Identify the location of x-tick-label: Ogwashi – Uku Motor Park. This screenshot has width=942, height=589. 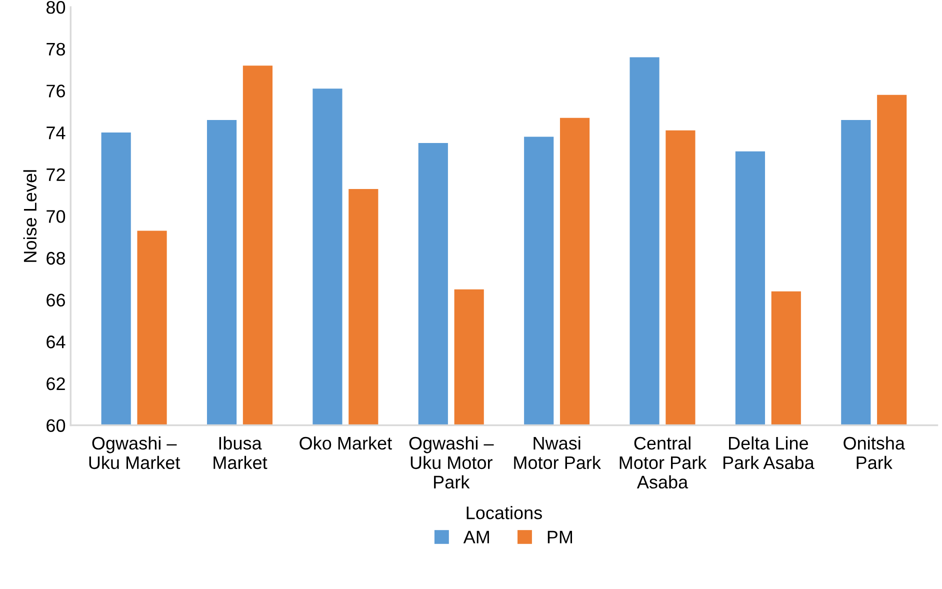
(451, 462).